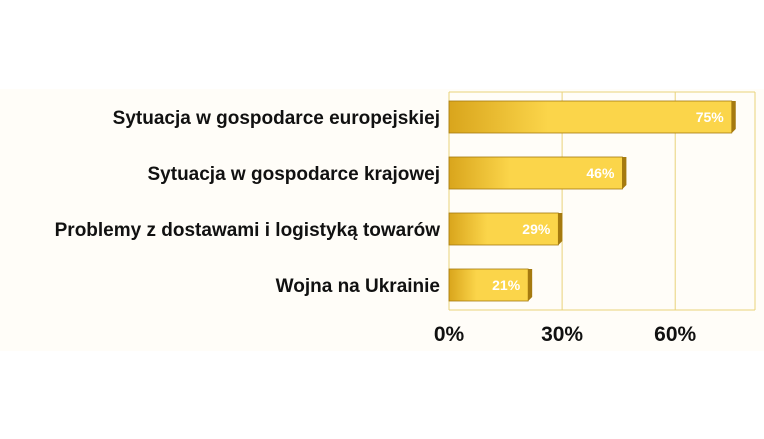 The width and height of the screenshot is (764, 439). What do you see at coordinates (710, 117) in the screenshot?
I see `data-label: 75%` at bounding box center [710, 117].